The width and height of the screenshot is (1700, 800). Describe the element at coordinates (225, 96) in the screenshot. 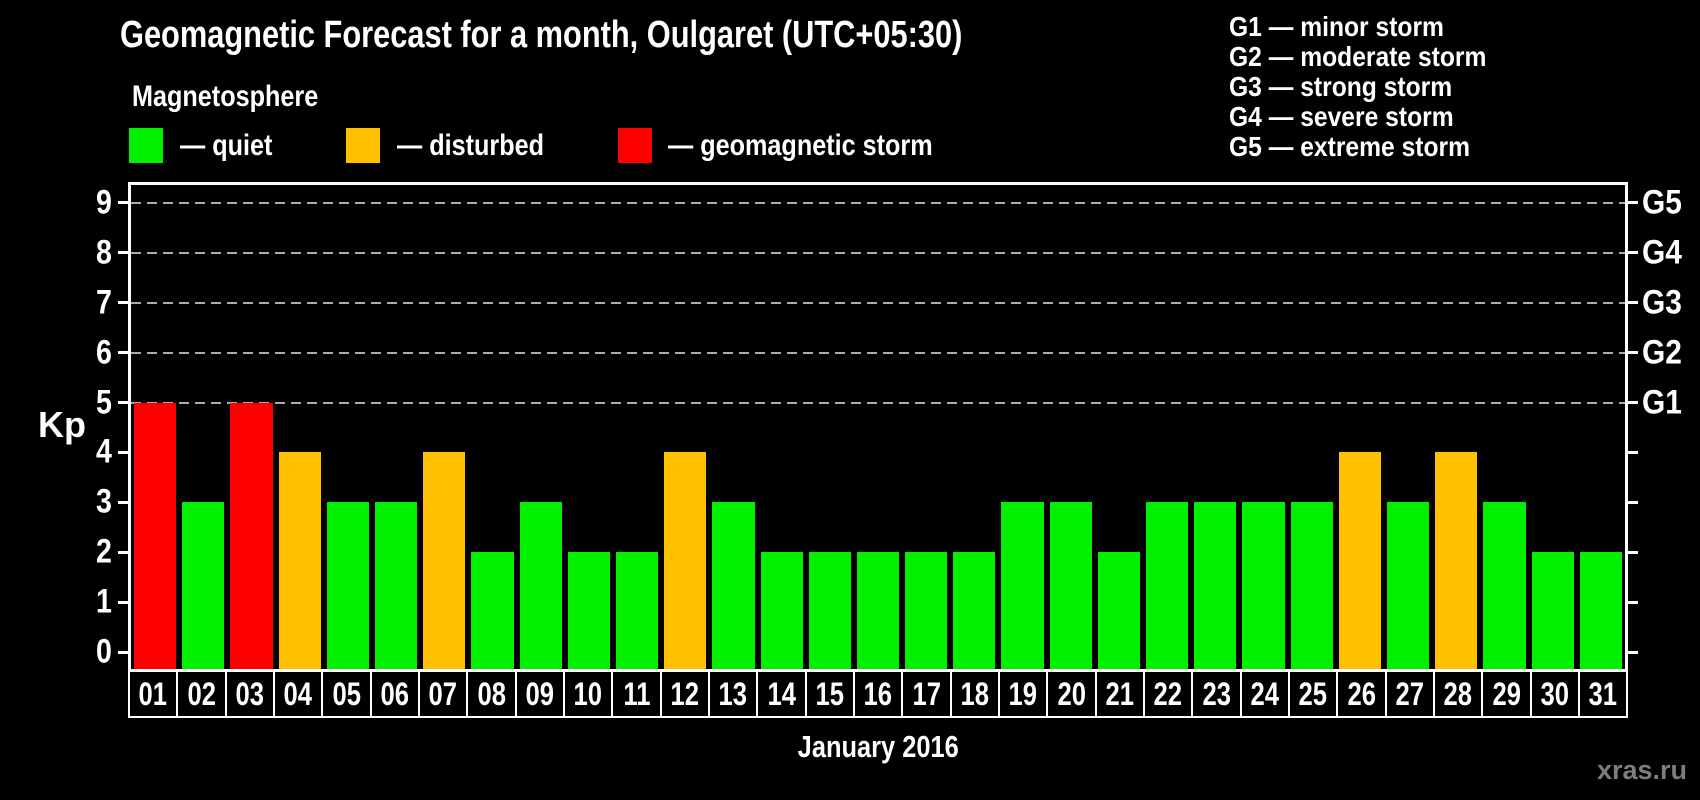

I see `legend-title-magnetosphere: Magnetosphere` at that location.